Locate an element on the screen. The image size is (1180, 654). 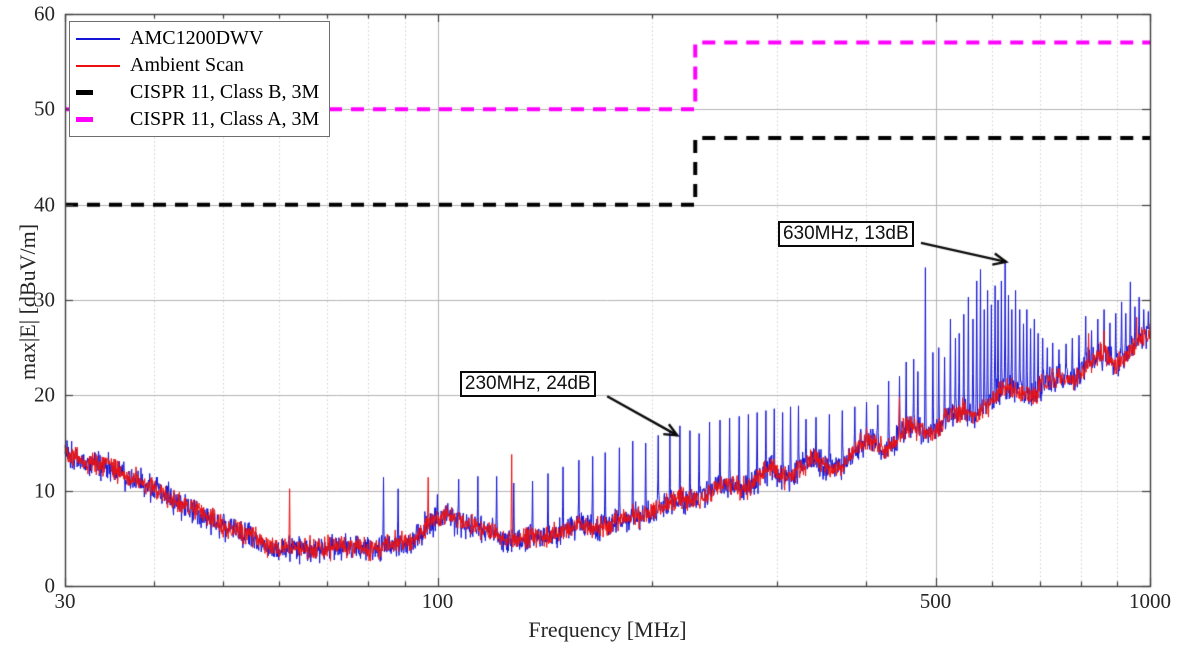
legend-row-cispr-class-b: CISPR 11, Class B, 3M is located at coordinates (197, 92).